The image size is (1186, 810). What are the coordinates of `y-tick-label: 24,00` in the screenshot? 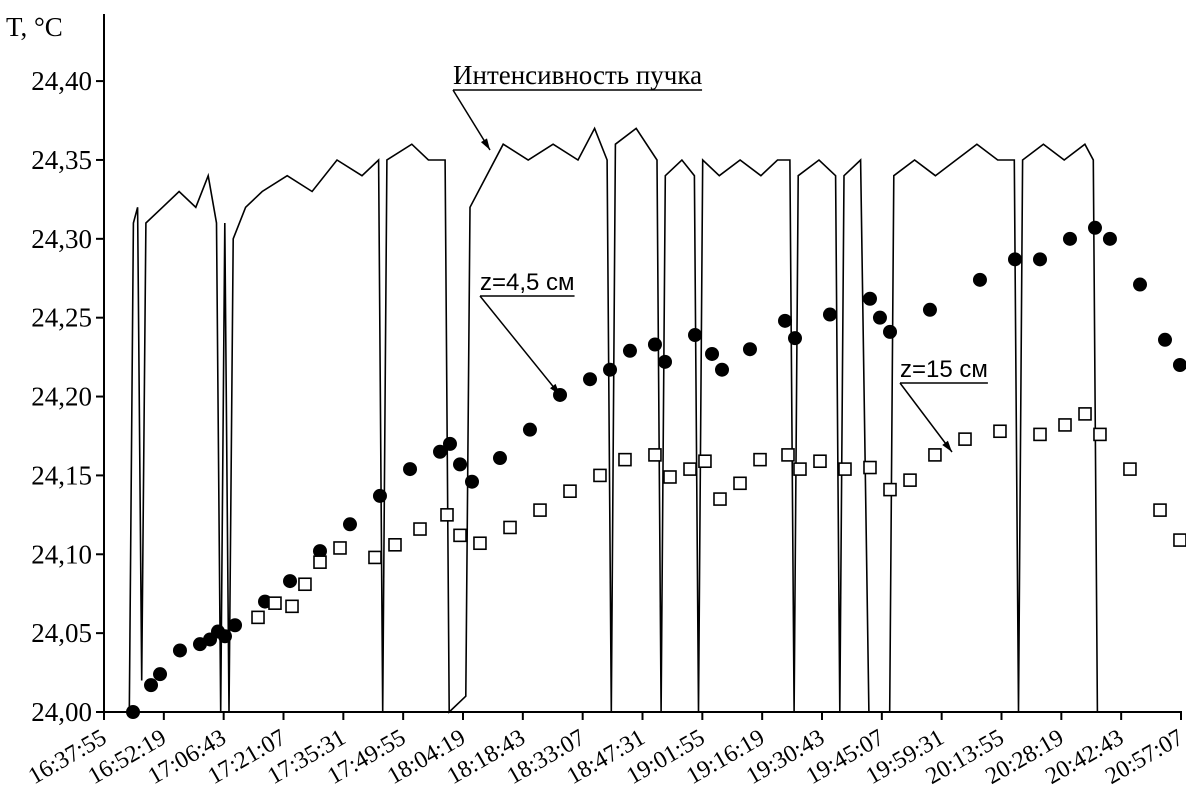 It's located at (61, 712).